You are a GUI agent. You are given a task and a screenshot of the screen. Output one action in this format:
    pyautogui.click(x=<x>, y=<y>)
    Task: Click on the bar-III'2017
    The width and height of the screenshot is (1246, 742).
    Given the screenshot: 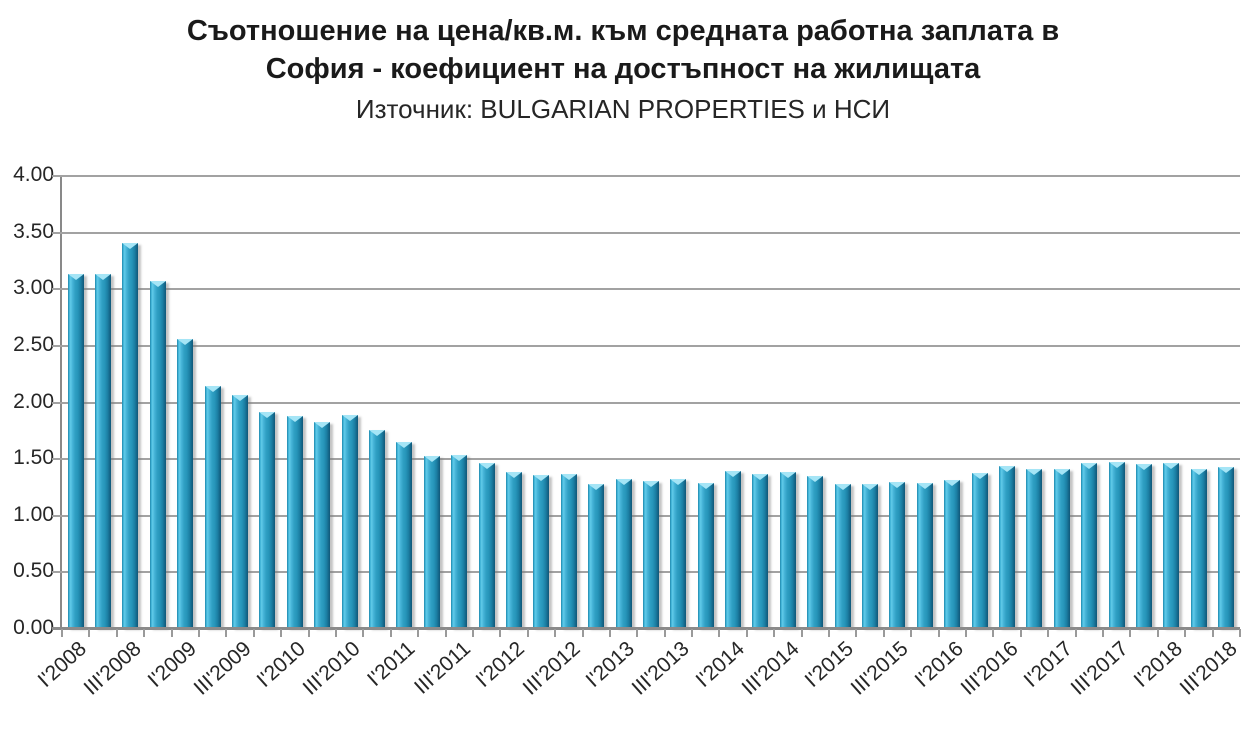 What is the action you would take?
    pyautogui.click(x=1116, y=544)
    